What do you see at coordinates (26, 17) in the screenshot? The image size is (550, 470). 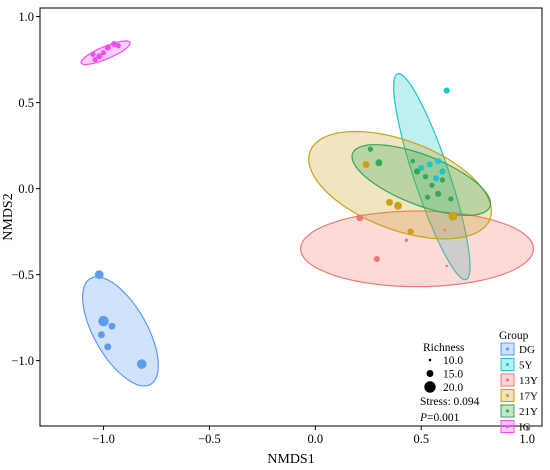 I see `y-tick-label: 1.0` at bounding box center [26, 17].